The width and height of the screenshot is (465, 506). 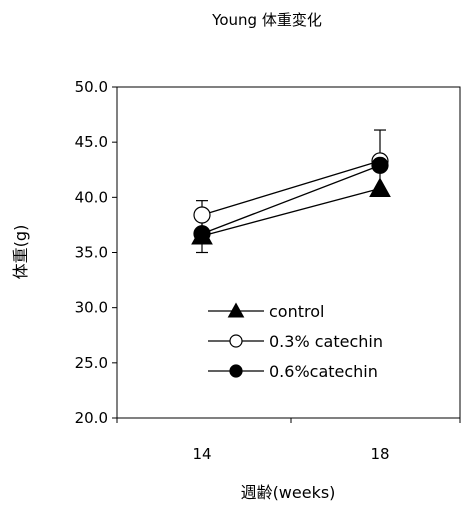 What do you see at coordinates (288, 492) in the screenshot?
I see `x-axis-label: 週齢(weeks)` at bounding box center [288, 492].